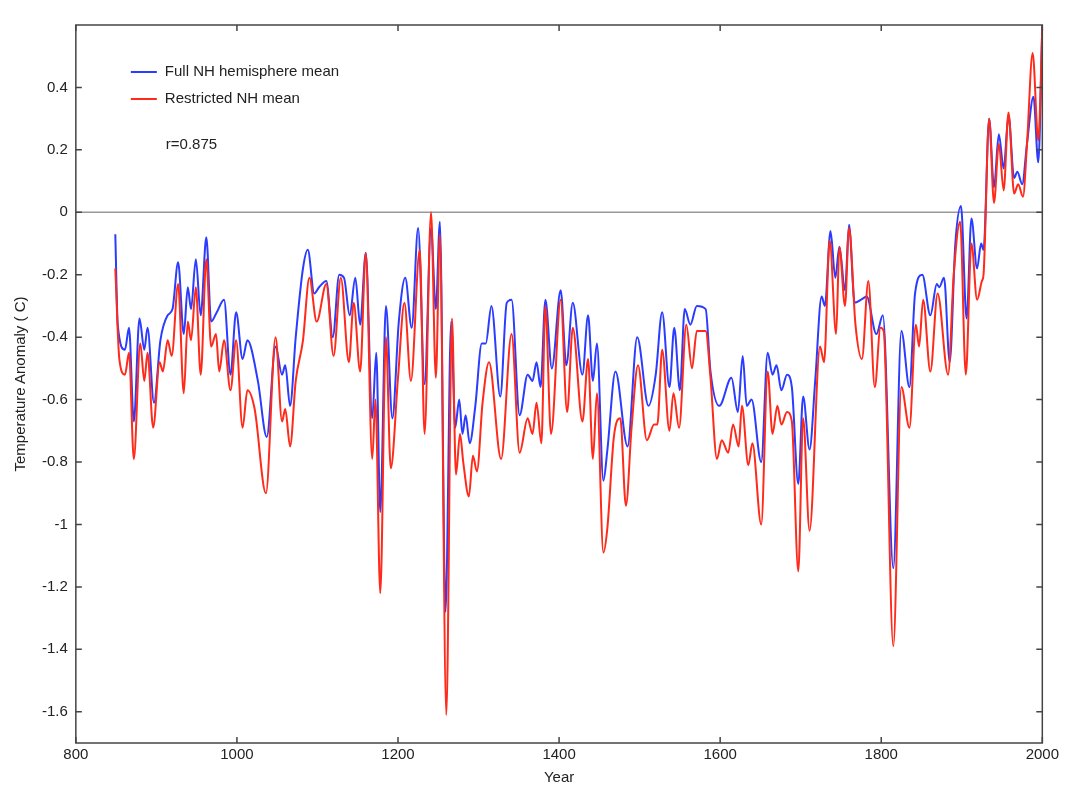 This screenshot has width=1070, height=795. Describe the element at coordinates (252, 71) in the screenshot. I see `legend-label: Full NH hemisphere mean` at that location.